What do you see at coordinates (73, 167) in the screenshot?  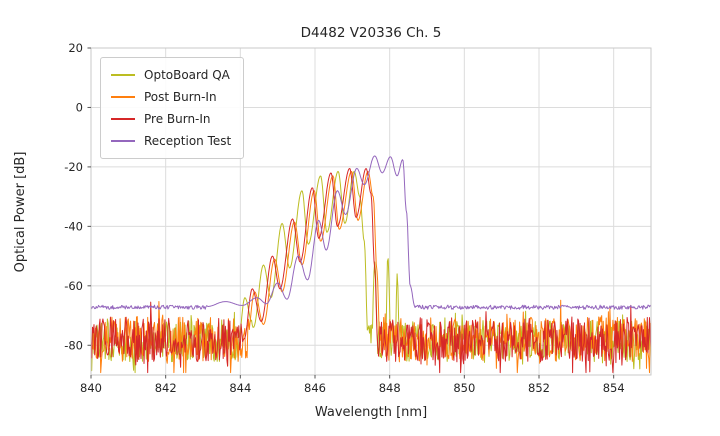 I see `y-tick-label: -20` at bounding box center [73, 167].